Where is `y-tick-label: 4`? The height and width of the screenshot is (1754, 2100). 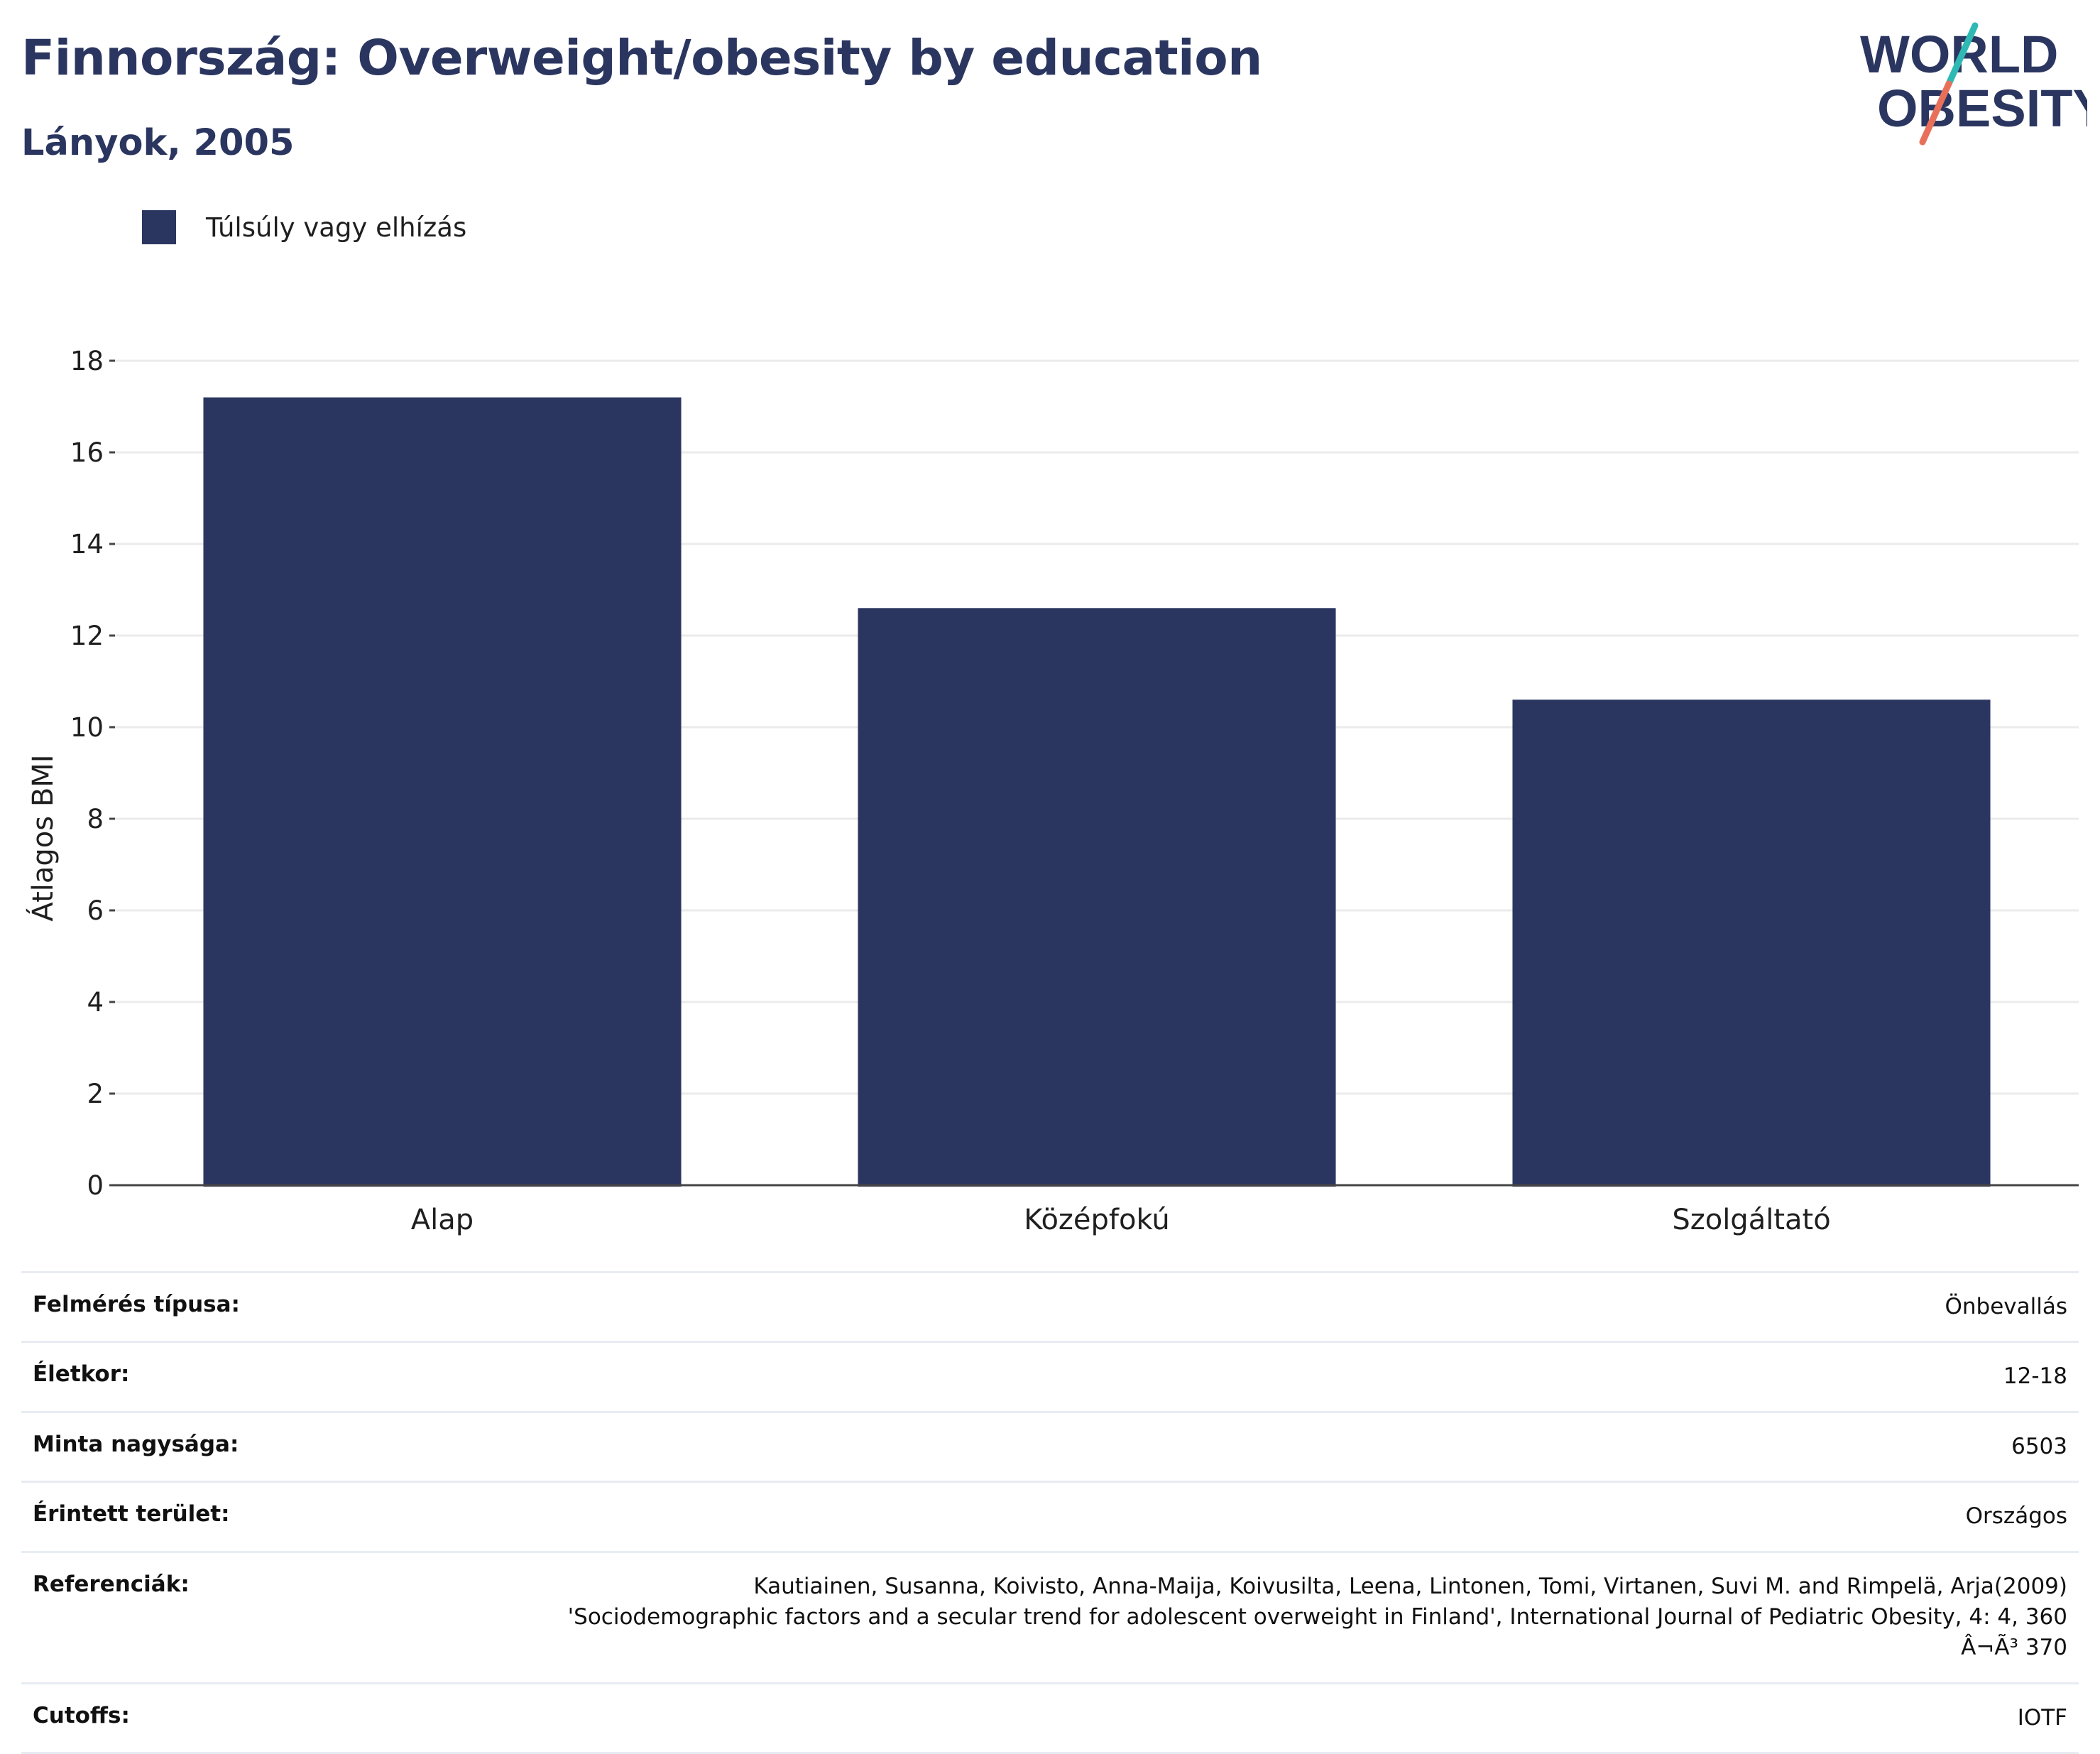
y-tick-label: 4 is located at coordinates (95, 1003).